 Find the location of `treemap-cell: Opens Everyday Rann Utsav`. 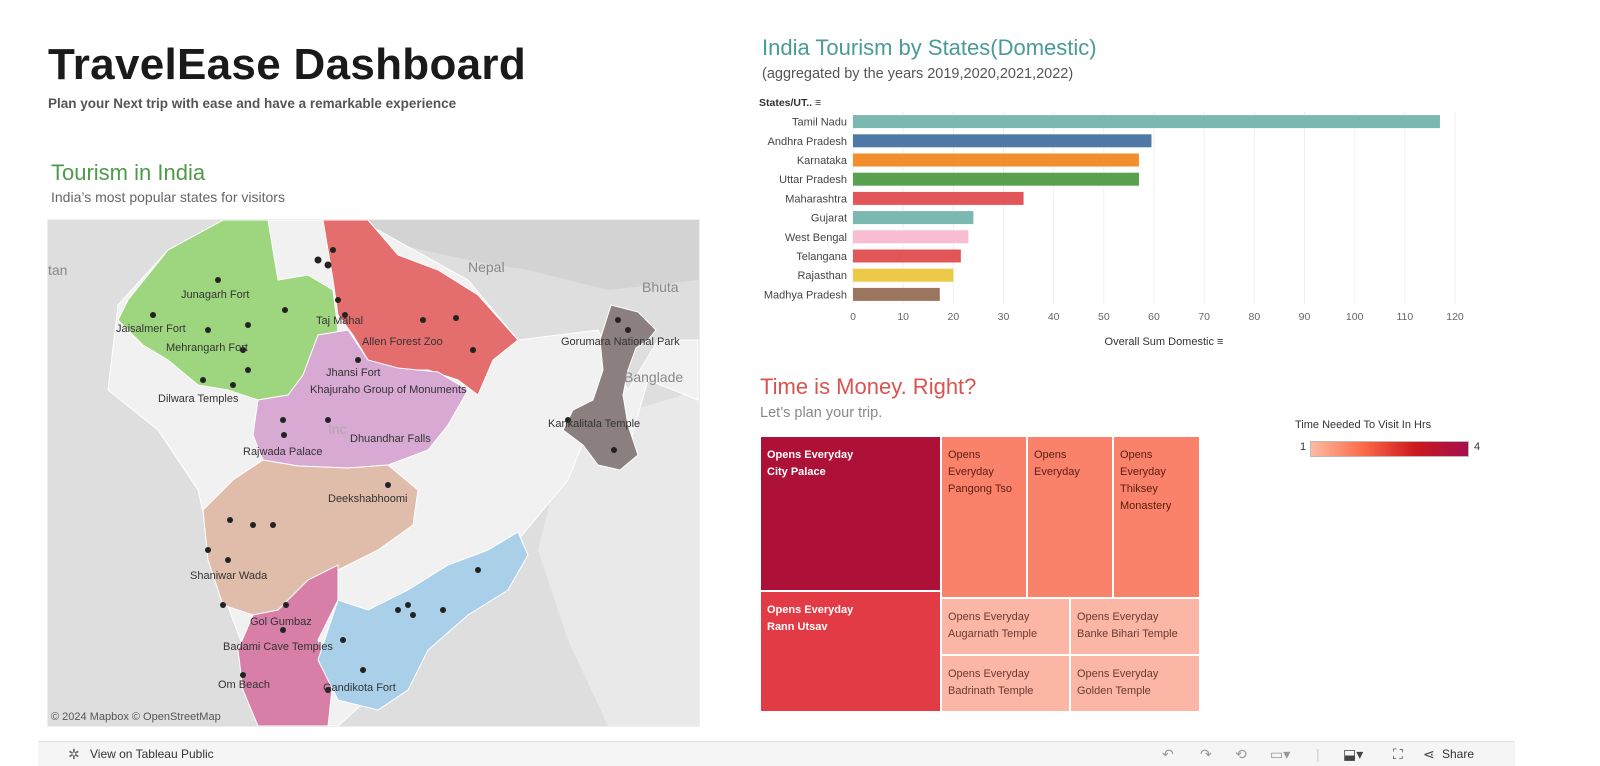

treemap-cell: Opens Everyday Rann Utsav is located at coordinates (850, 651).